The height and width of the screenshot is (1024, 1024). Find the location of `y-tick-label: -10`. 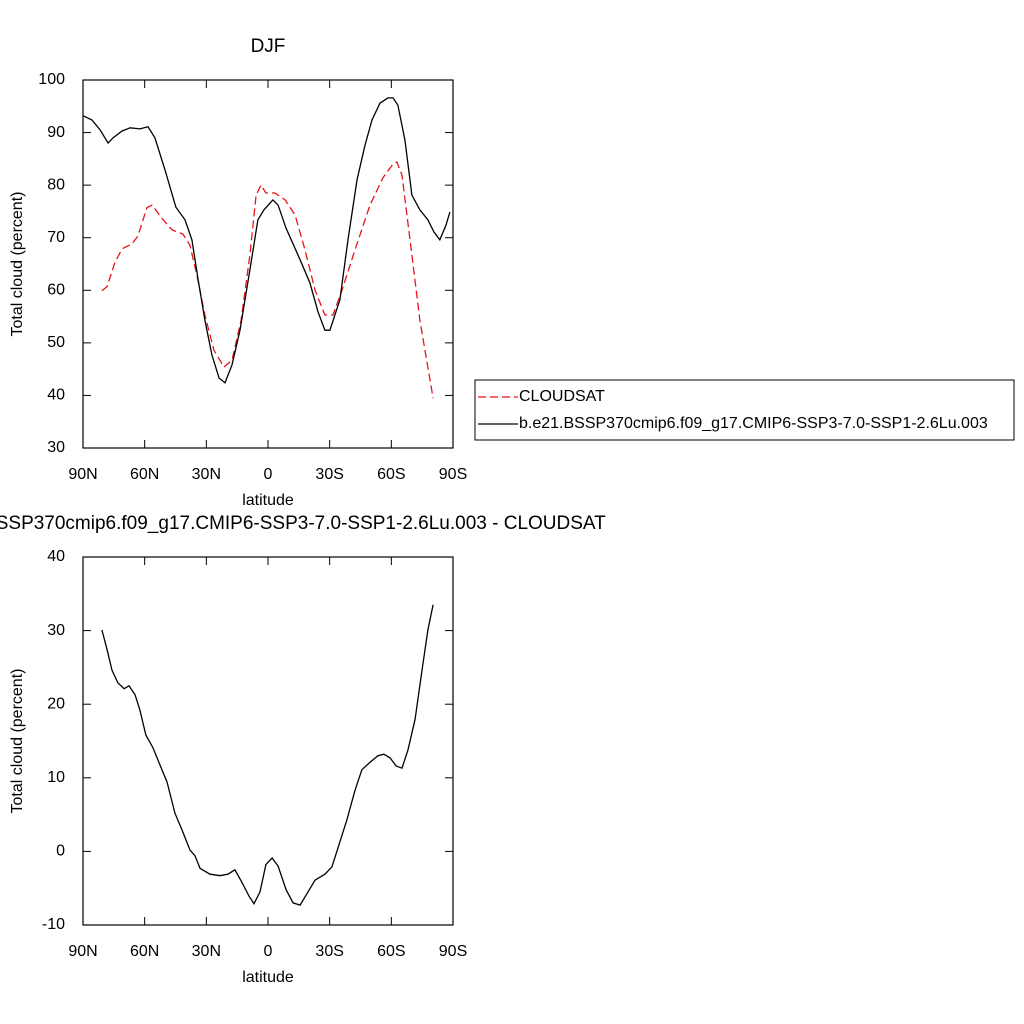

y-tick-label: -10 is located at coordinates (53, 924).